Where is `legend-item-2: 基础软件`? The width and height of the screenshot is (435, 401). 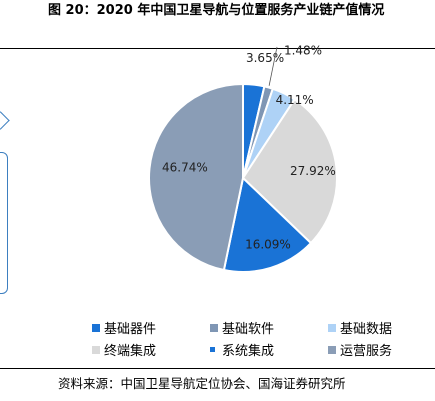 legend-item-2: 基础软件 is located at coordinates (269, 327).